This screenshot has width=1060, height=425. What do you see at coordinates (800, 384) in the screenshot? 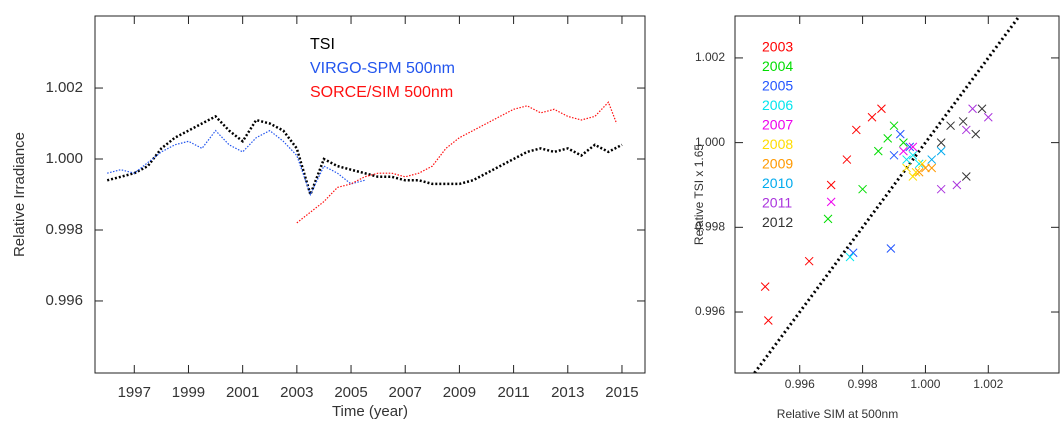
I see `x-tick-label: 0.996` at bounding box center [800, 384].